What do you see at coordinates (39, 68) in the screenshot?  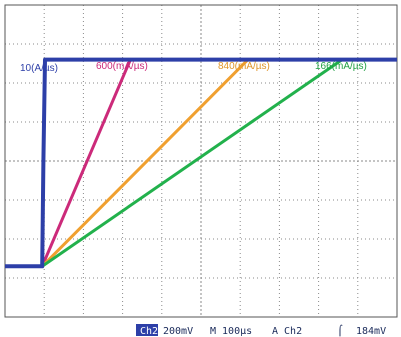 I see `trace-label-10a: 10(A/µs)` at bounding box center [39, 68].